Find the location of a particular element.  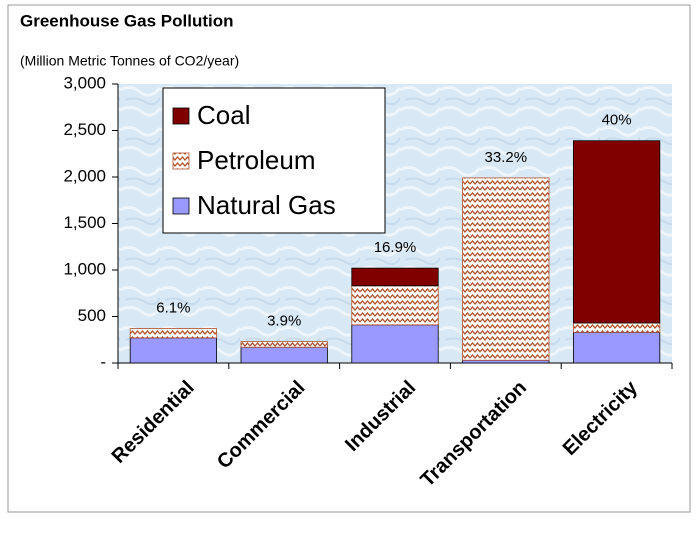

y-tick-label: 2,000 is located at coordinates (84, 175).